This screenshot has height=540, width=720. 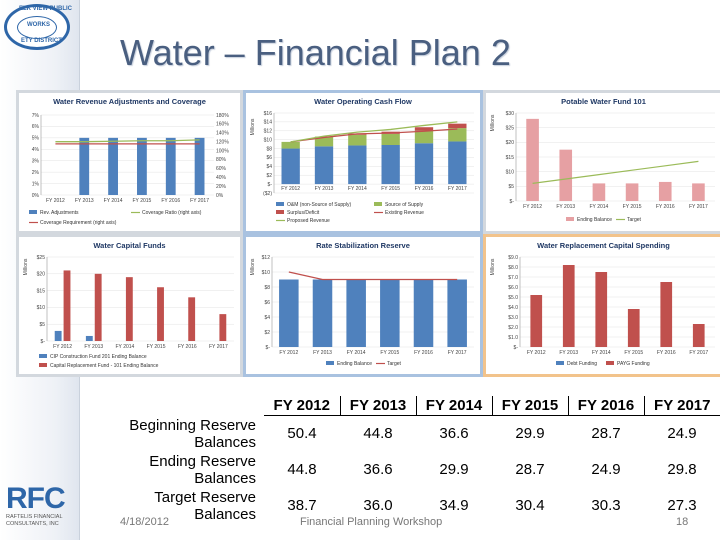 I want to click on y2-tick-label: 180%, so click(x=222, y=116).